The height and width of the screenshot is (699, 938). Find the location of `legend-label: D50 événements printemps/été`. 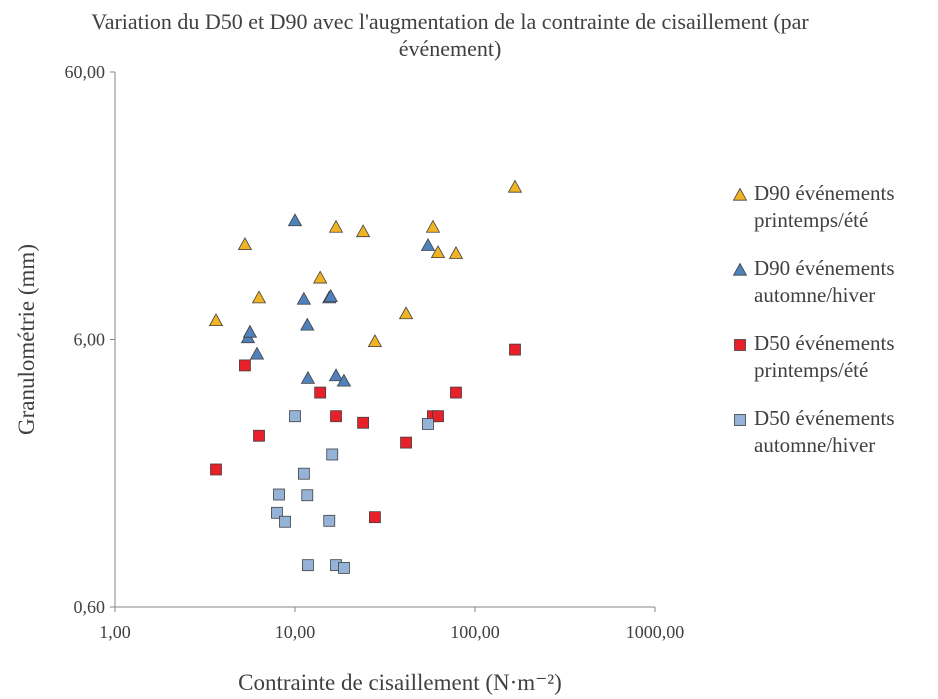

legend-label: D50 événements printemps/été is located at coordinates (824, 356).